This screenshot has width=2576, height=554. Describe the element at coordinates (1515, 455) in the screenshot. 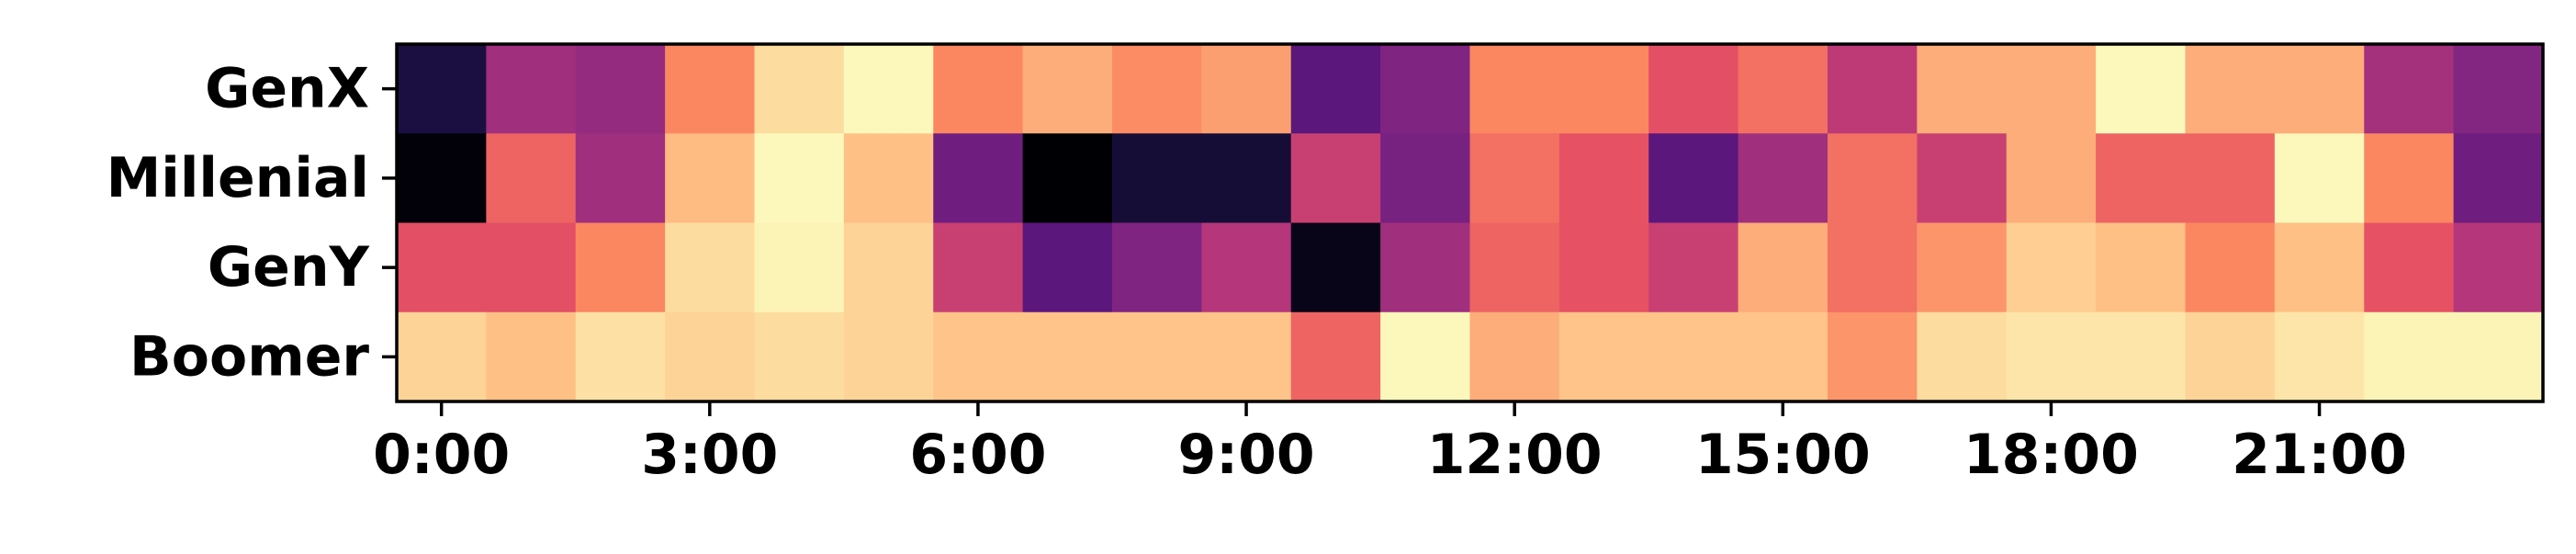

I see `x-tick-label-4: 12:00` at that location.